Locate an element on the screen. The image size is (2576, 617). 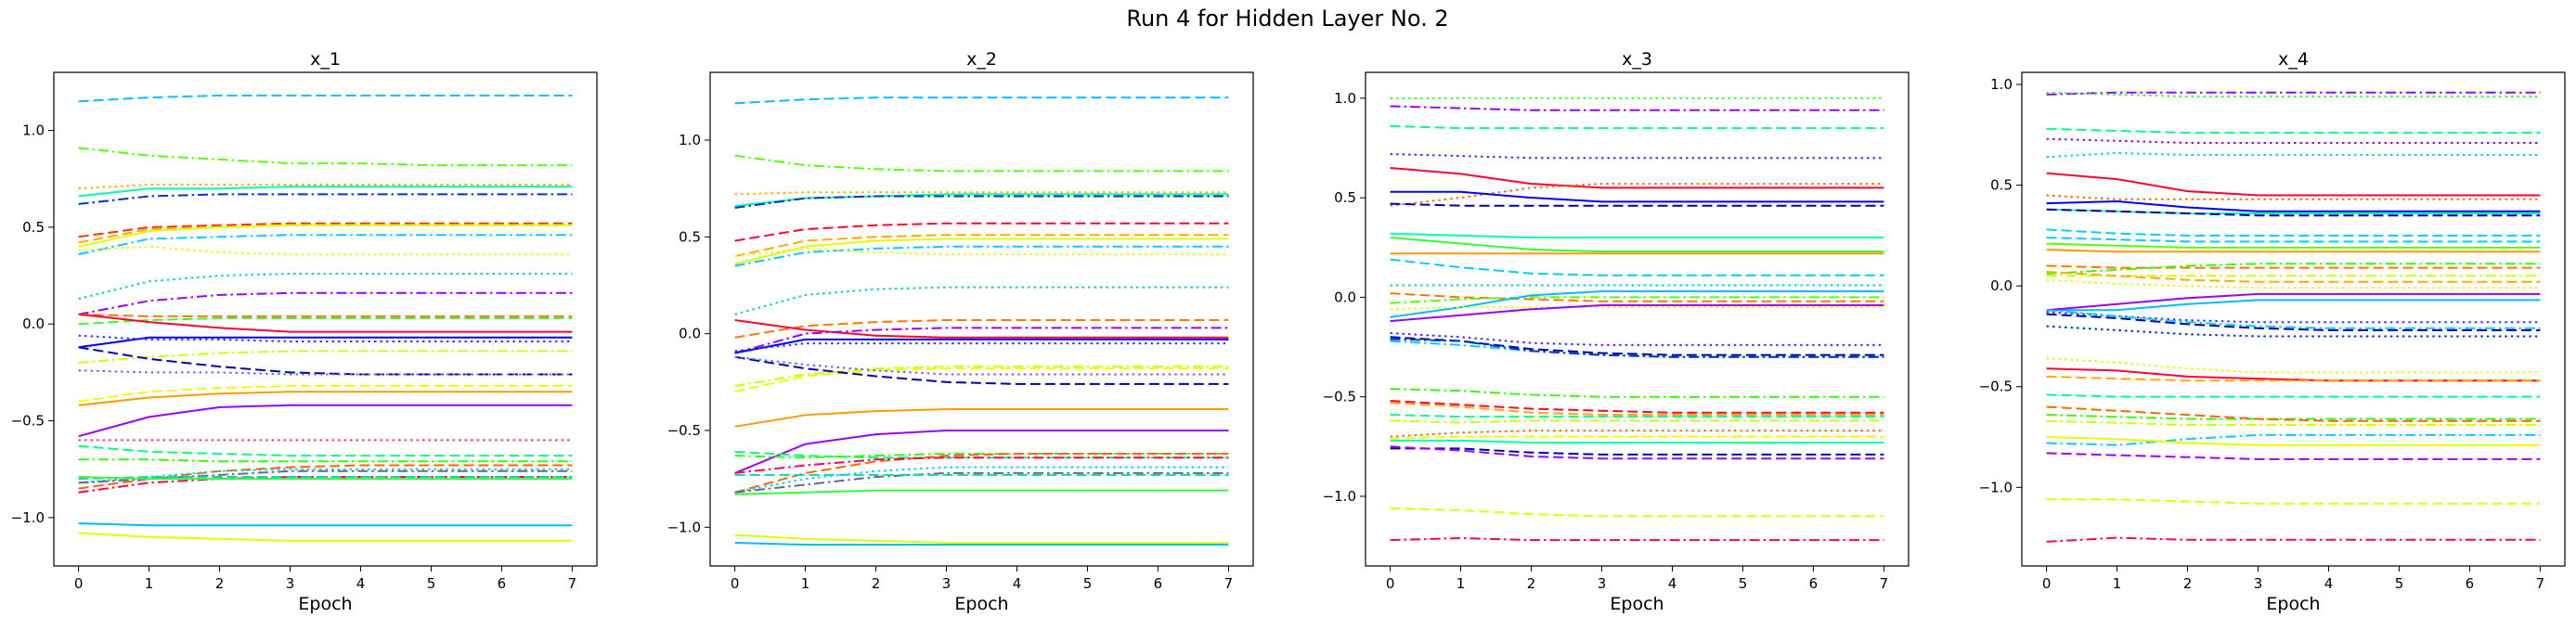
x-tick-label: 1 is located at coordinates (805, 583).